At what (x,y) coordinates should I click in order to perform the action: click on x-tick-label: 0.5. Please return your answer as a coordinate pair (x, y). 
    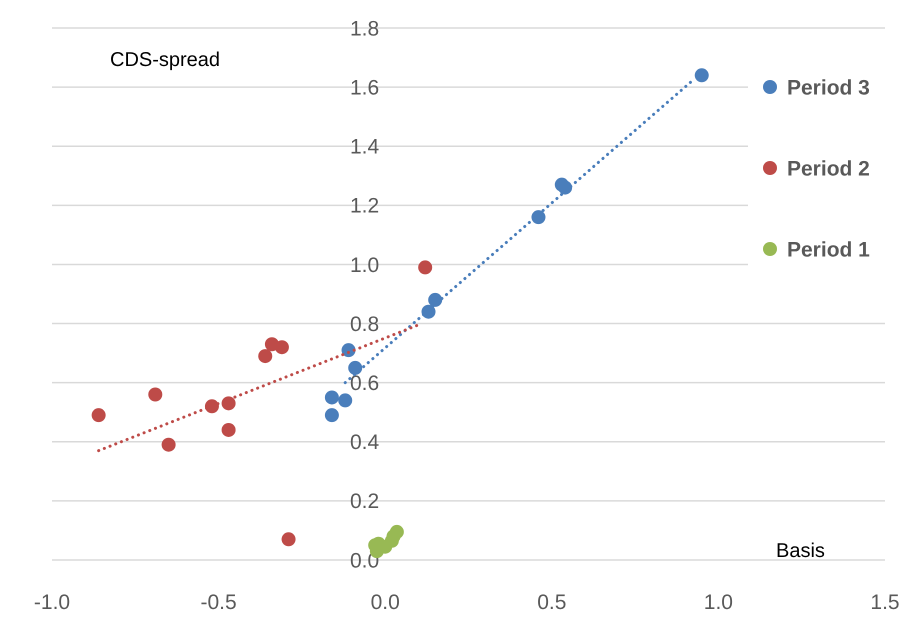
    Looking at the image, I should click on (551, 602).